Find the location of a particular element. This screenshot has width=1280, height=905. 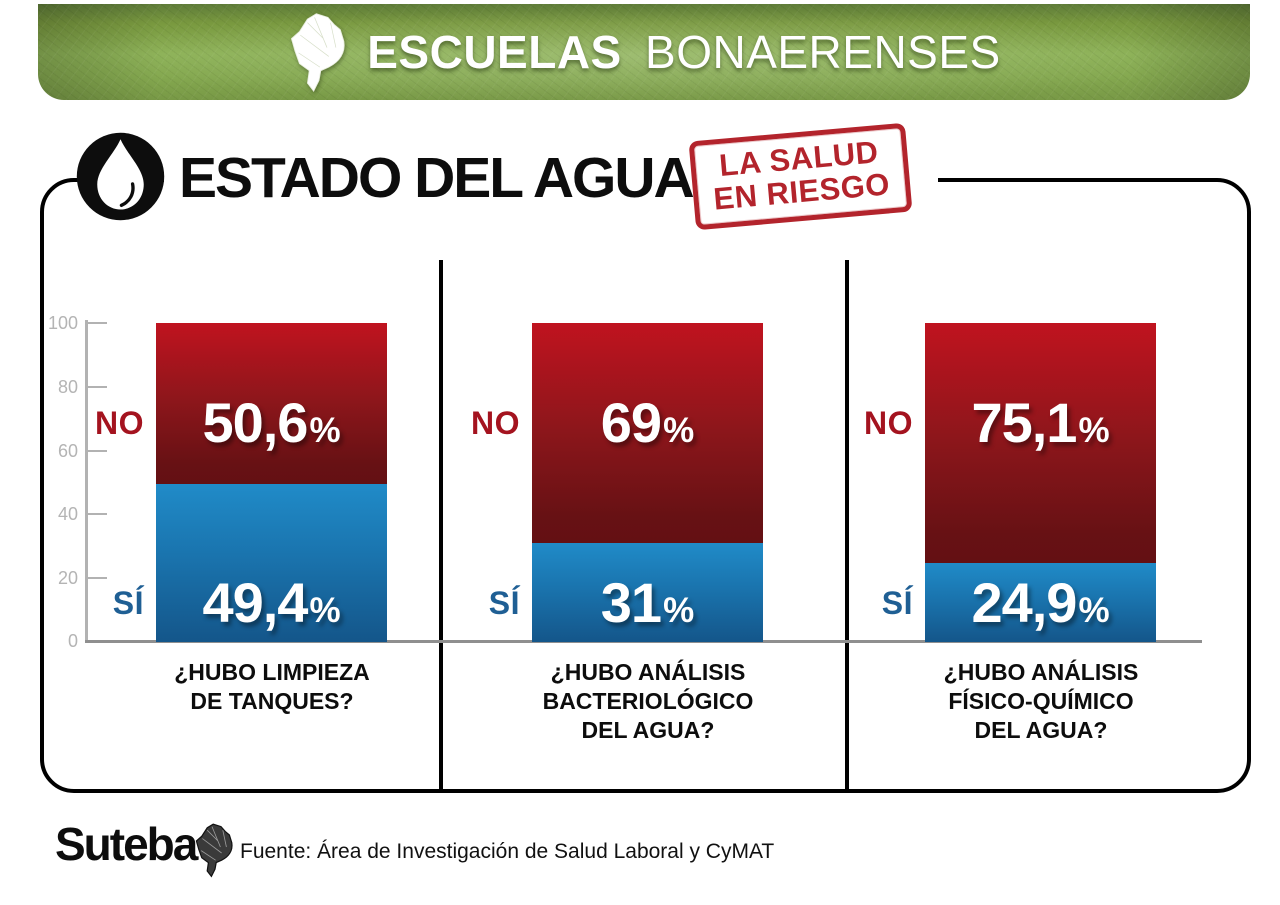

y-tick-60: 60 is located at coordinates (74, 451).